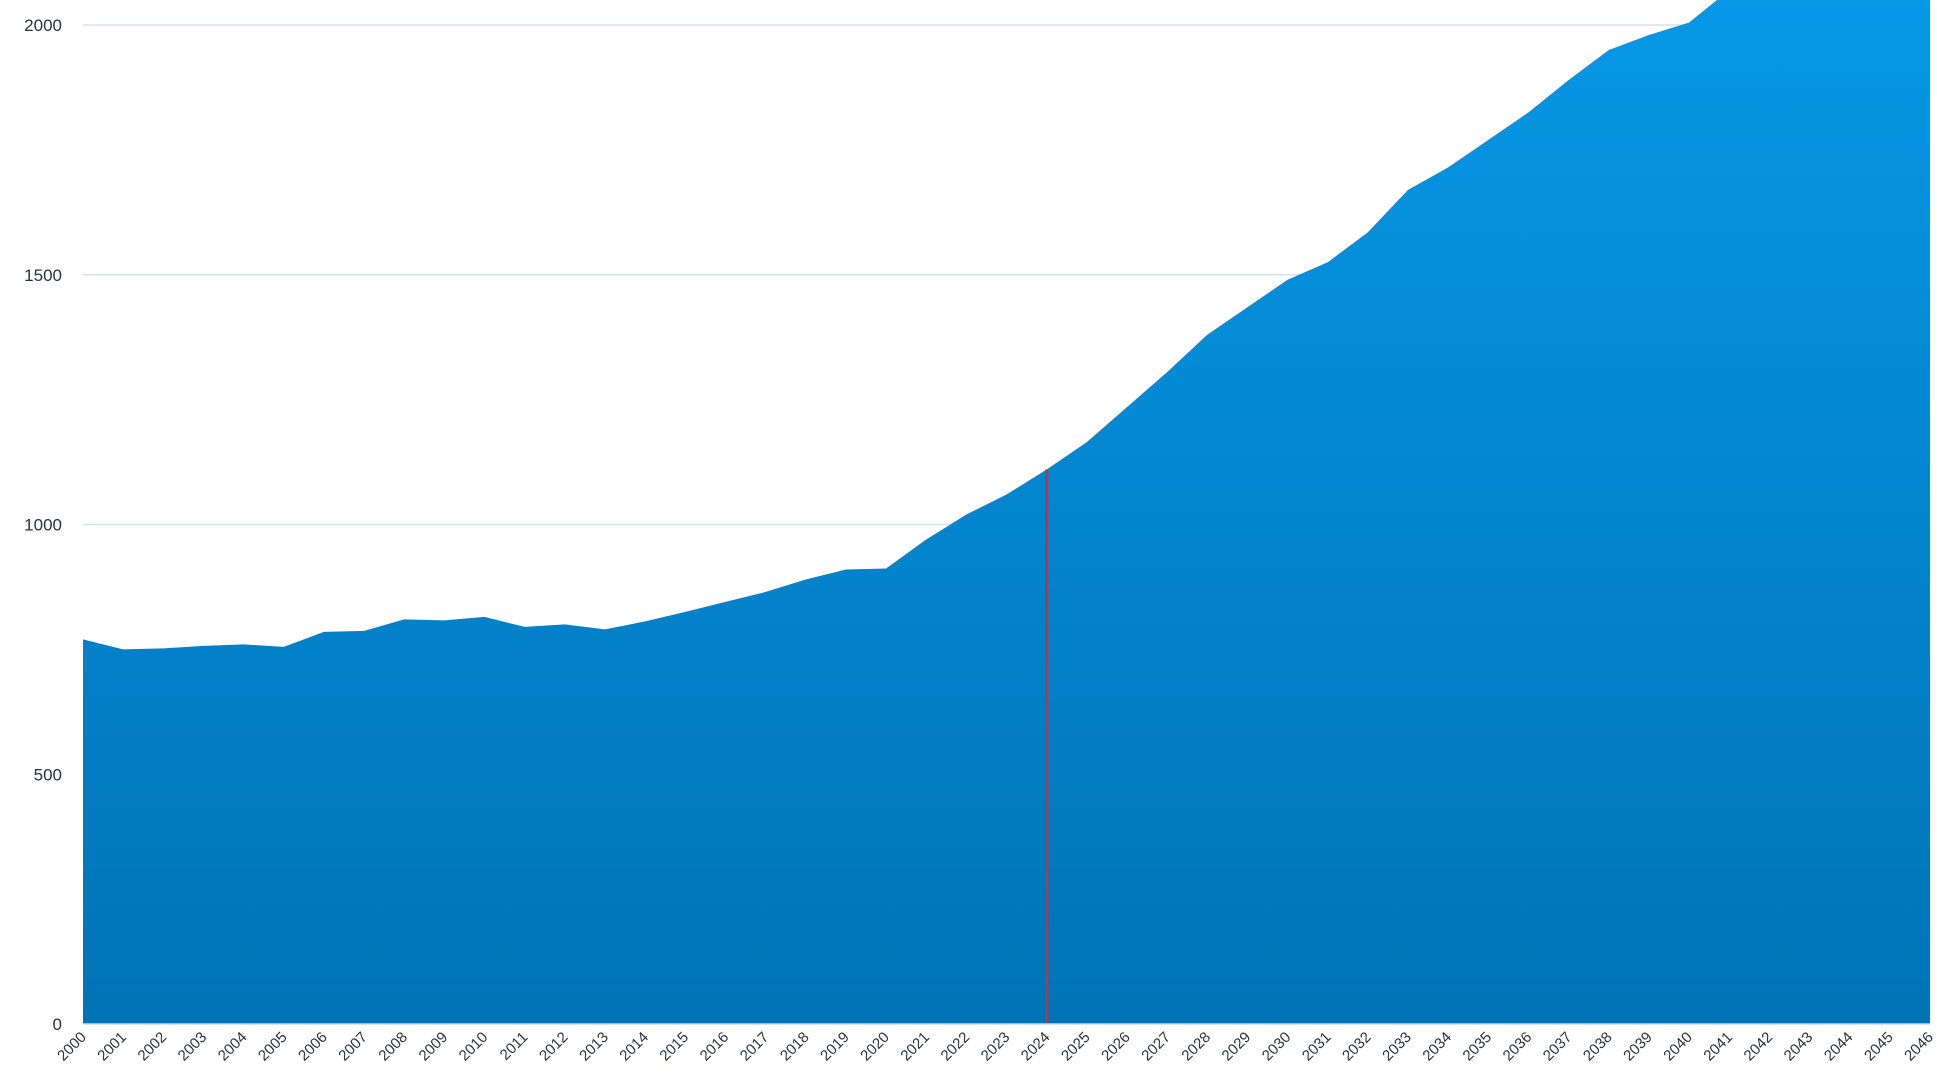 The width and height of the screenshot is (1937, 1087). What do you see at coordinates (1879, 1047) in the screenshot?
I see `x-tick-label-2045: 2045` at bounding box center [1879, 1047].